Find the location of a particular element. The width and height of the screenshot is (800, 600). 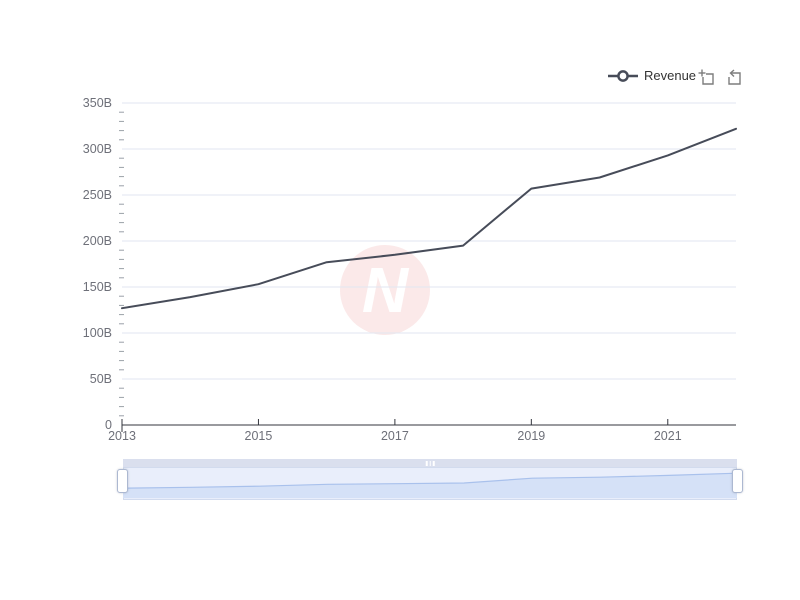

watermark-logo: N is located at coordinates (385, 290).